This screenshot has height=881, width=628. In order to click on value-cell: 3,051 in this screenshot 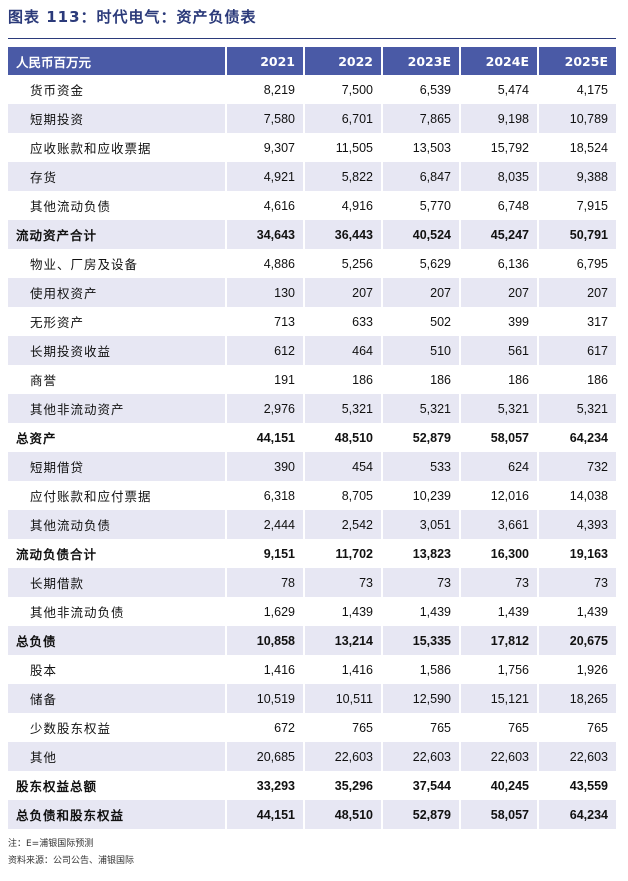, I will do `click(420, 524)`.